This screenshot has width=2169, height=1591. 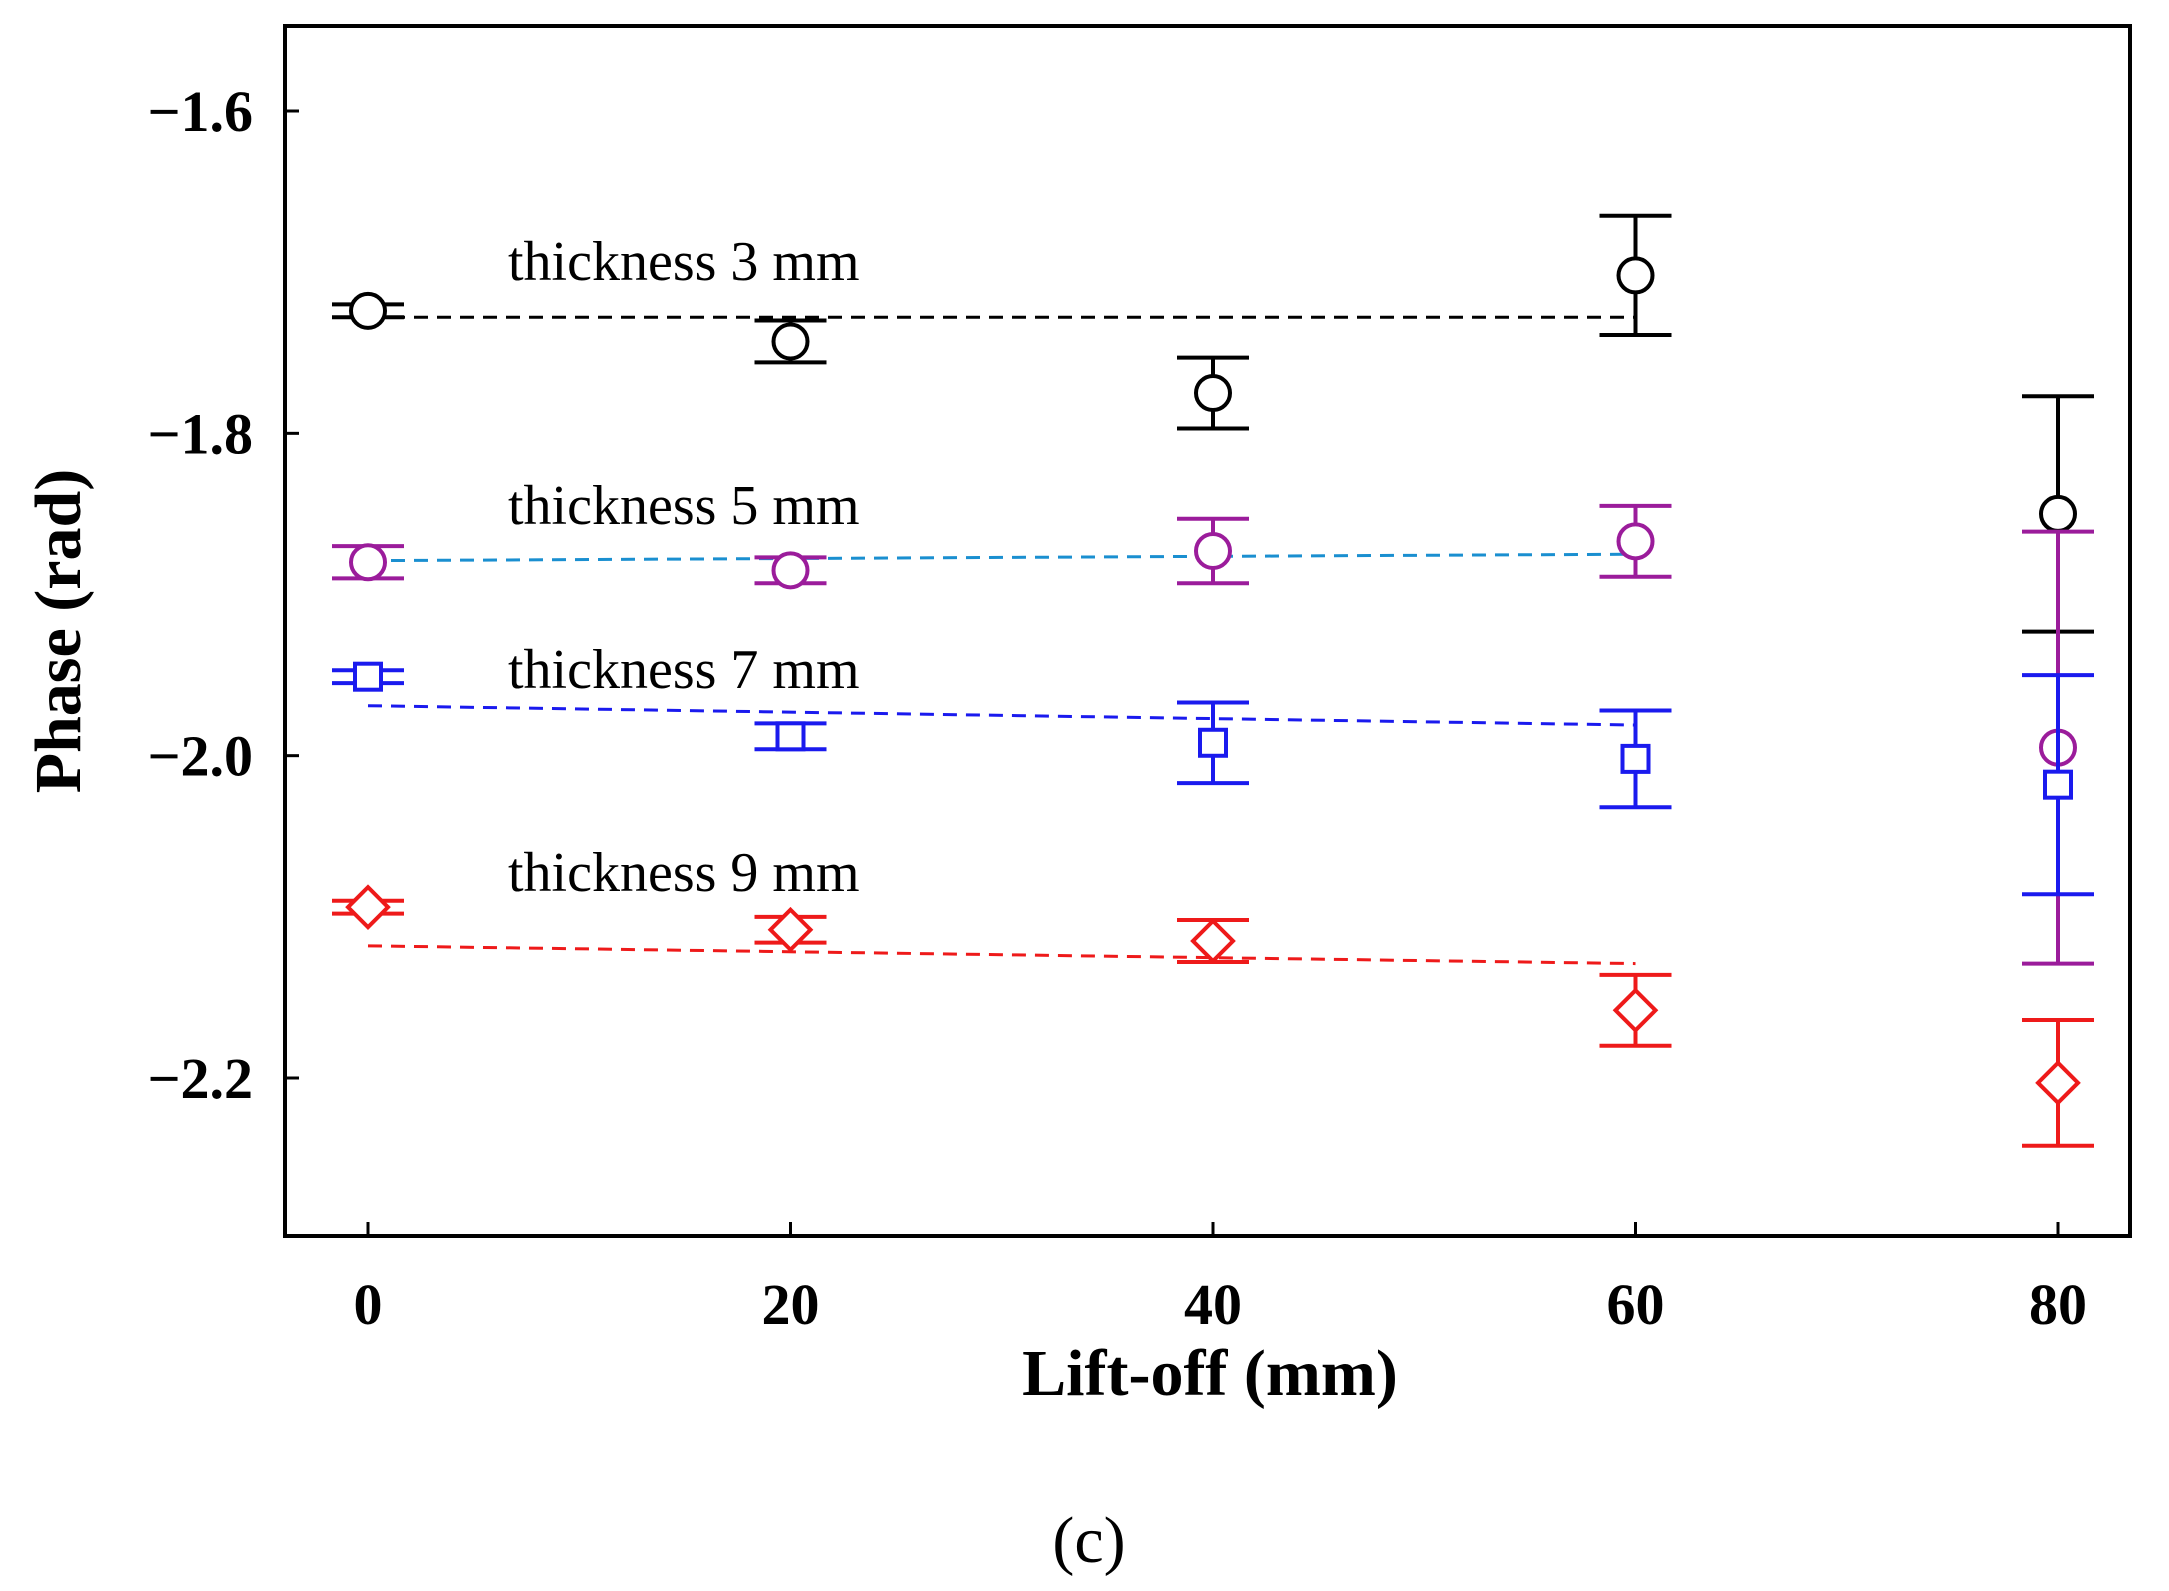 What do you see at coordinates (684, 670) in the screenshot?
I see `series-label: thickness 7 mm` at bounding box center [684, 670].